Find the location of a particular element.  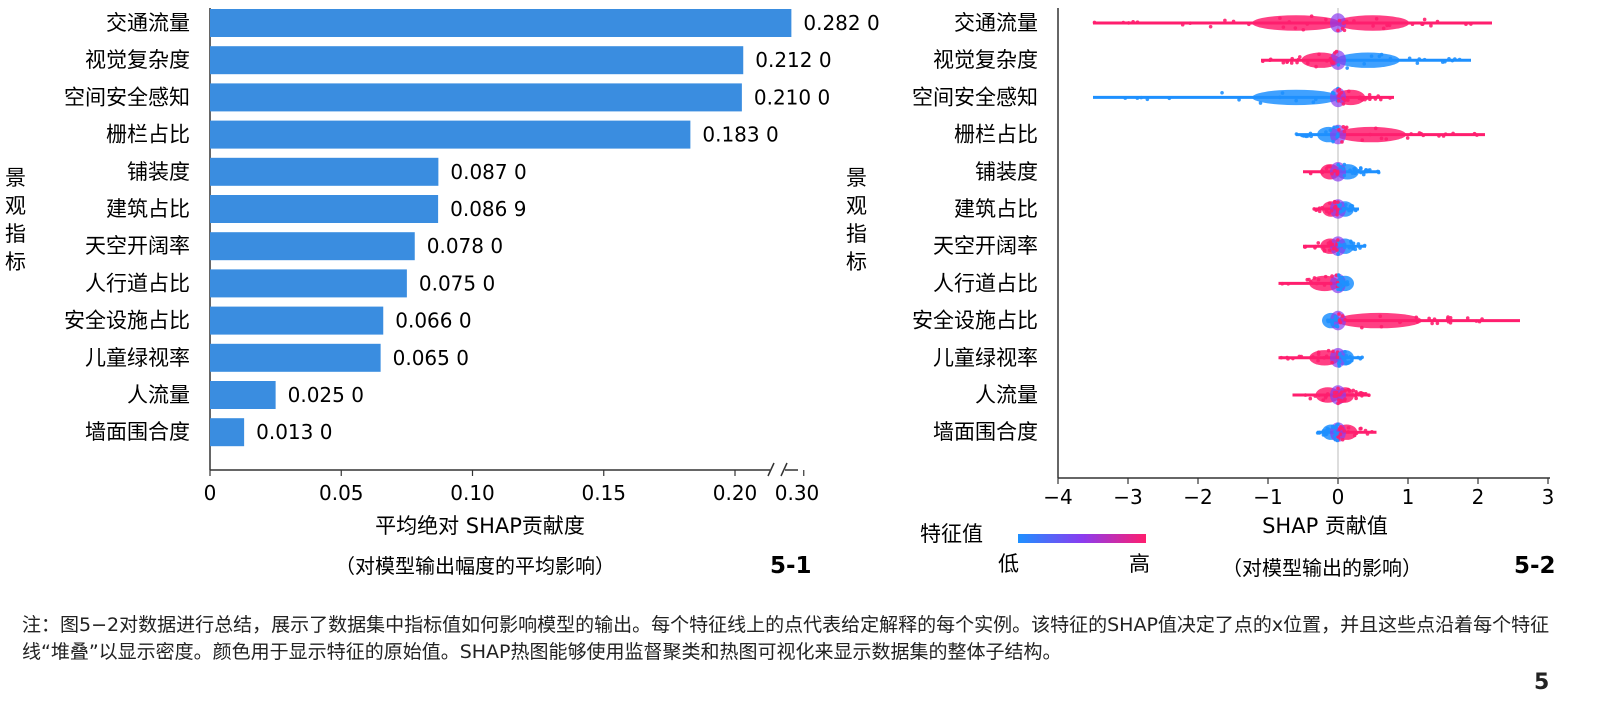

x-tick-label: 0.30 is located at coordinates (797, 493).